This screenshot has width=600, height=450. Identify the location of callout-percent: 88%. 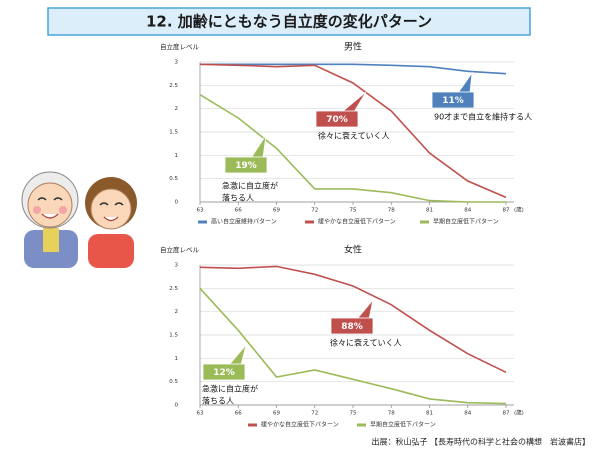
(352, 327).